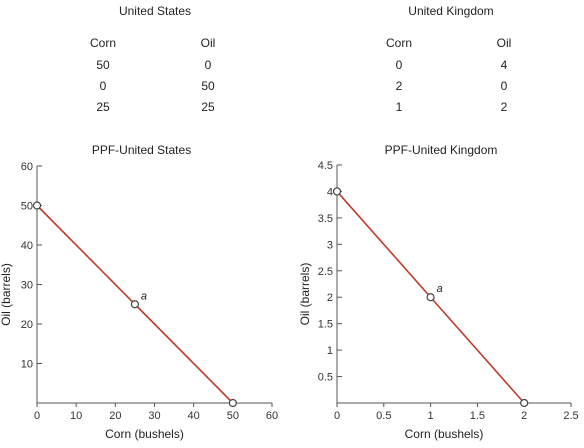  I want to click on x-tick-label: 60, so click(272, 416).